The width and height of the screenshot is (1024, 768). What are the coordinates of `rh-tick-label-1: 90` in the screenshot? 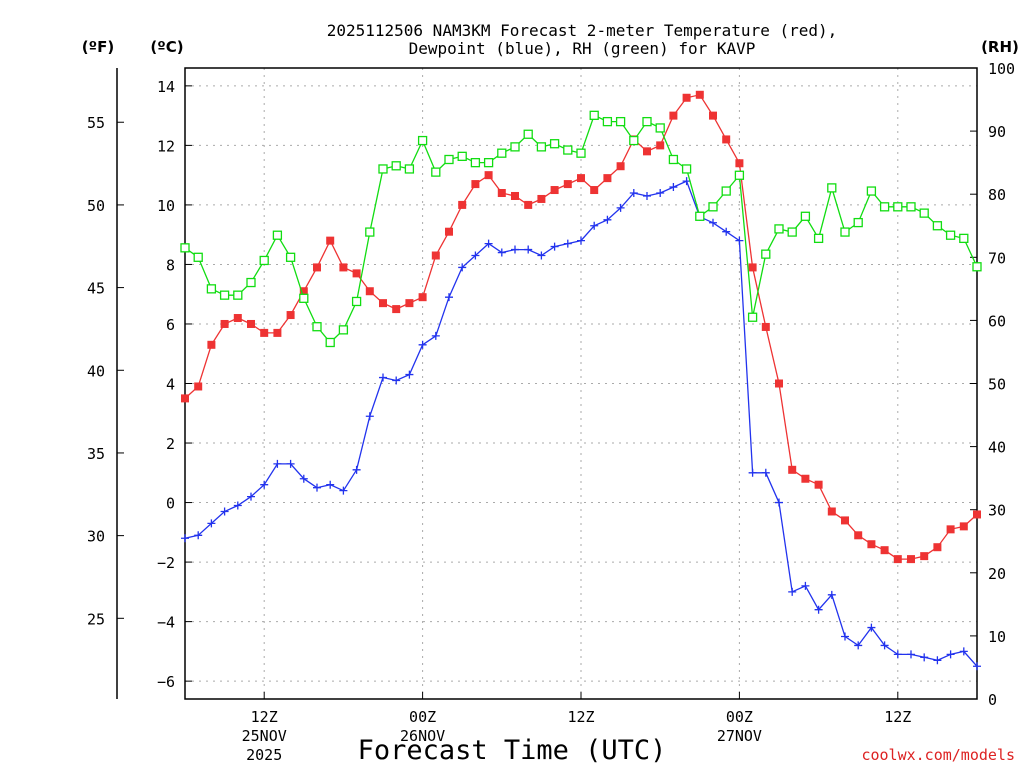 It's located at (997, 132).